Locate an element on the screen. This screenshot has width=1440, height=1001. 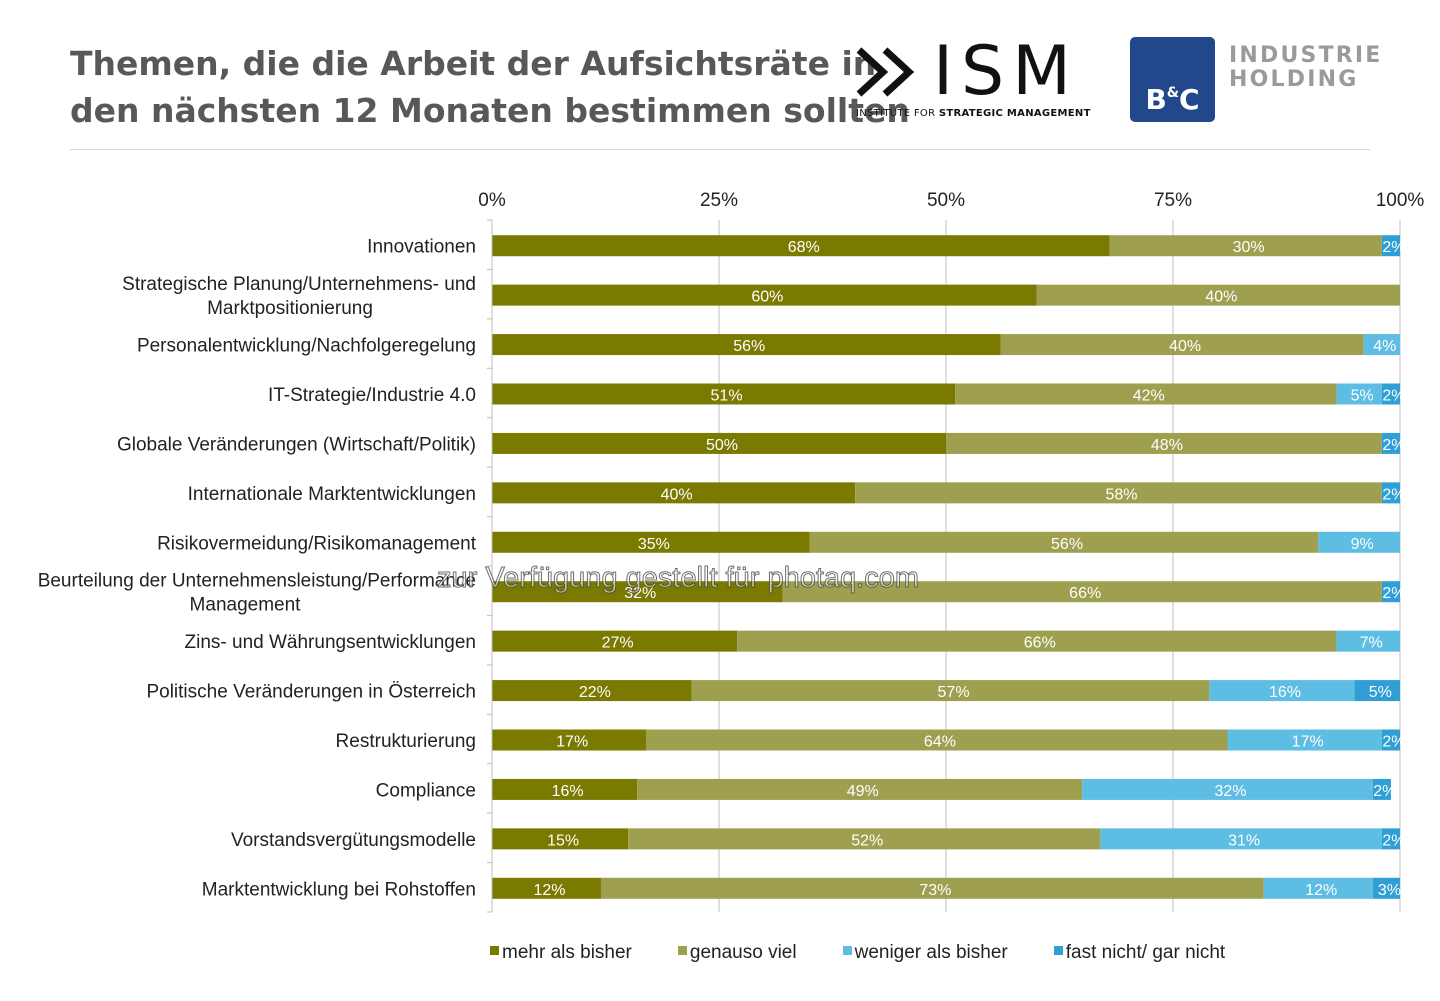
legend-label: genauso viel is located at coordinates (743, 952).